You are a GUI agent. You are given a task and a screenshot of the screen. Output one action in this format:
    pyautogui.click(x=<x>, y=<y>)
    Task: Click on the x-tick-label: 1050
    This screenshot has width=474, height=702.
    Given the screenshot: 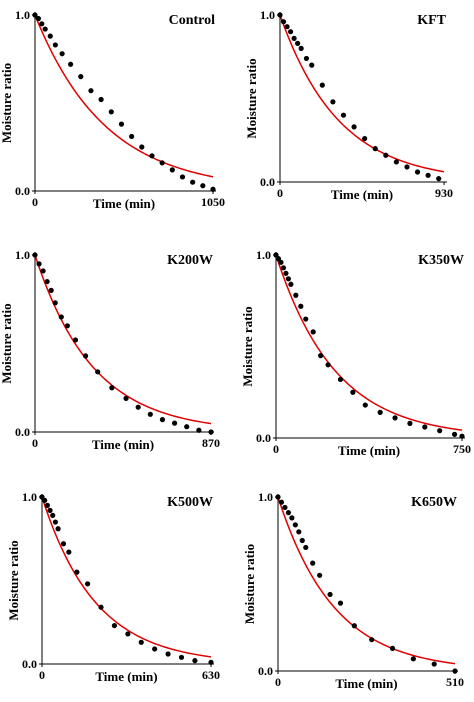 What is the action you would take?
    pyautogui.click(x=213, y=202)
    